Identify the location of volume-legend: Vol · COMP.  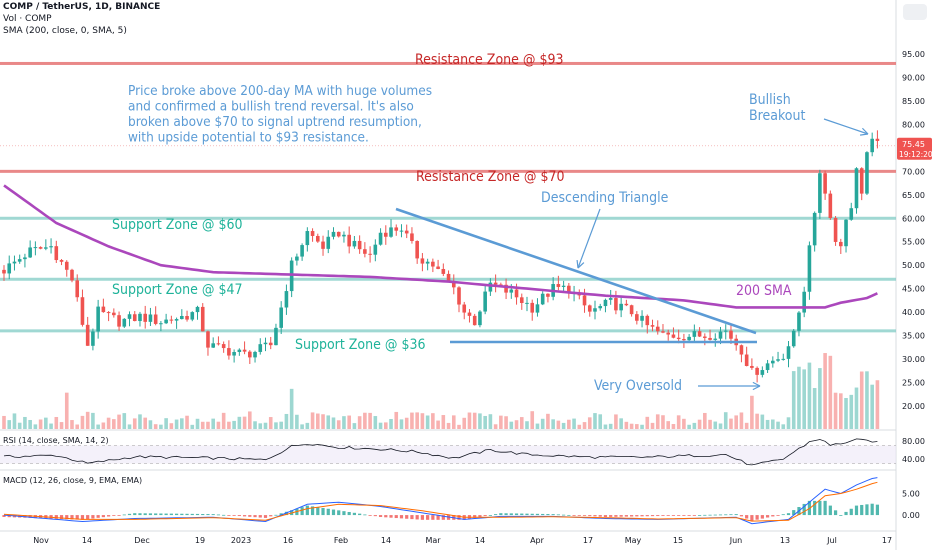
(27, 19).